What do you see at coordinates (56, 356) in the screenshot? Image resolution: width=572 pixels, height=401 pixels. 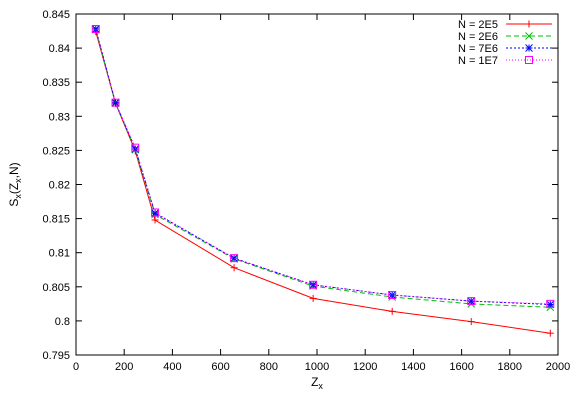 I see `y-tick-label: 0.795` at bounding box center [56, 356].